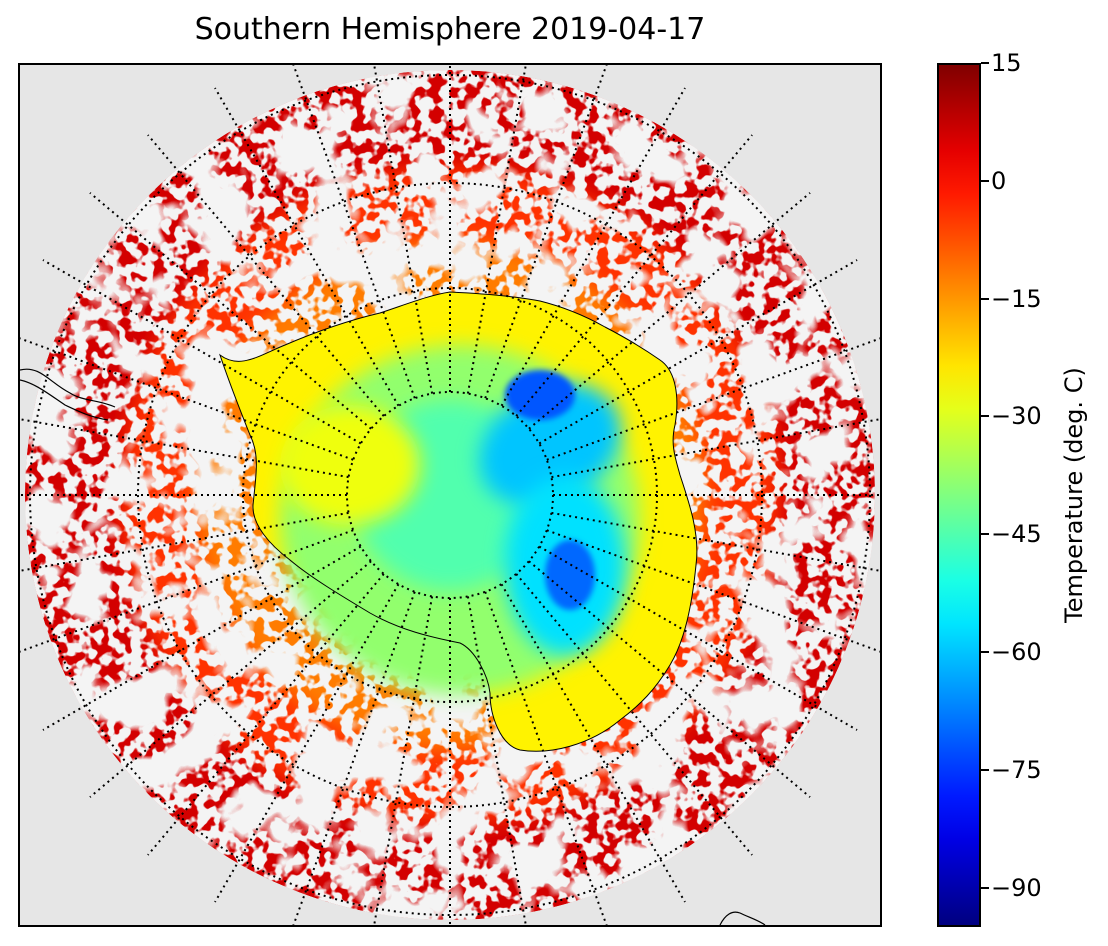  I want to click on plateau-zone-a, so click(550, 445).